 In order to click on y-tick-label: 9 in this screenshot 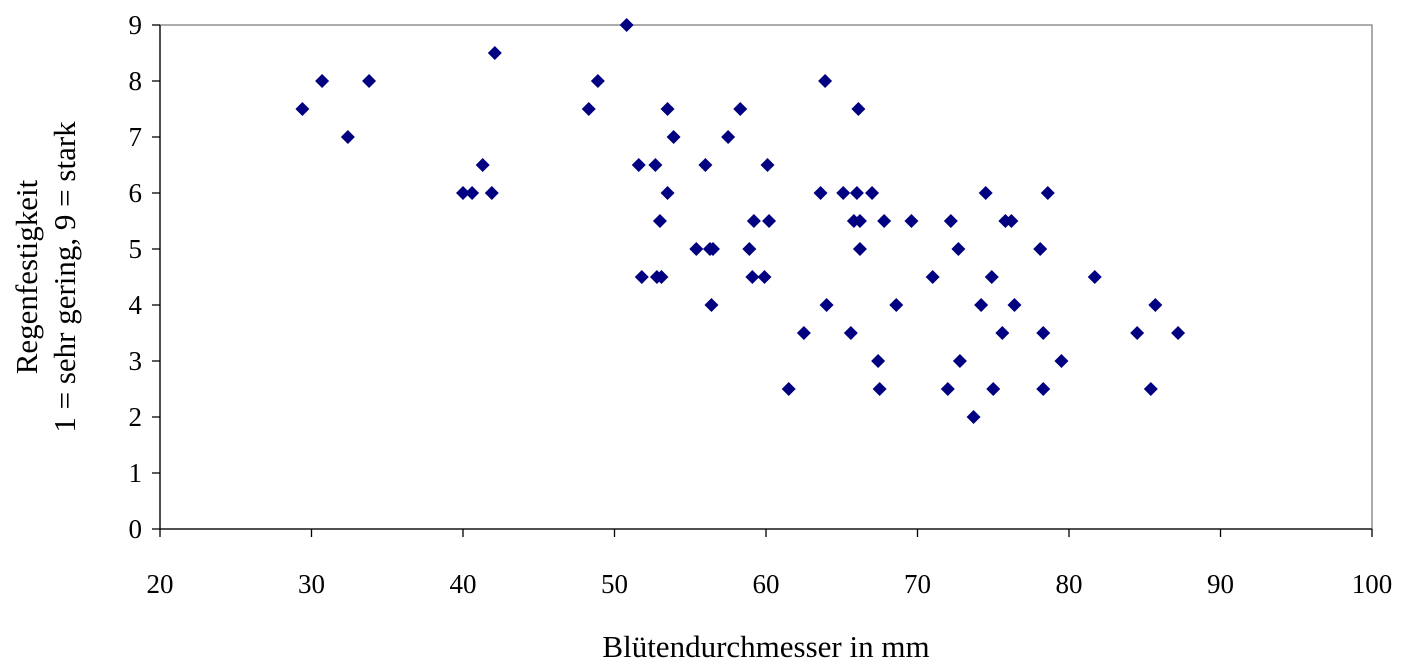, I will do `click(136, 25)`.